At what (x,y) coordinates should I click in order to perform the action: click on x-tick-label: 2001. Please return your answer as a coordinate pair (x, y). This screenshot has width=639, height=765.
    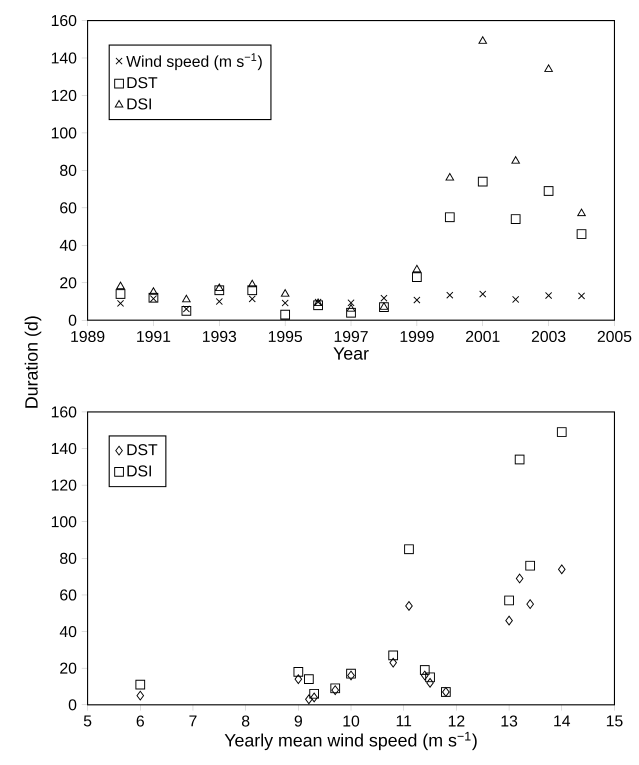
    Looking at the image, I should click on (483, 336).